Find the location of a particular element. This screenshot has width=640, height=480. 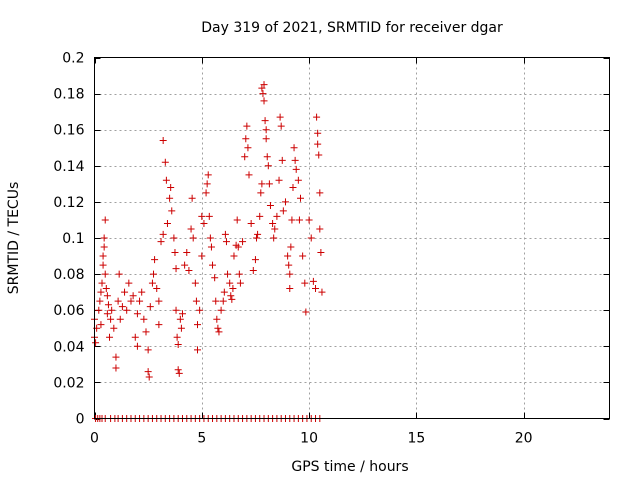

x-tick-label: 20 is located at coordinates (524, 439).